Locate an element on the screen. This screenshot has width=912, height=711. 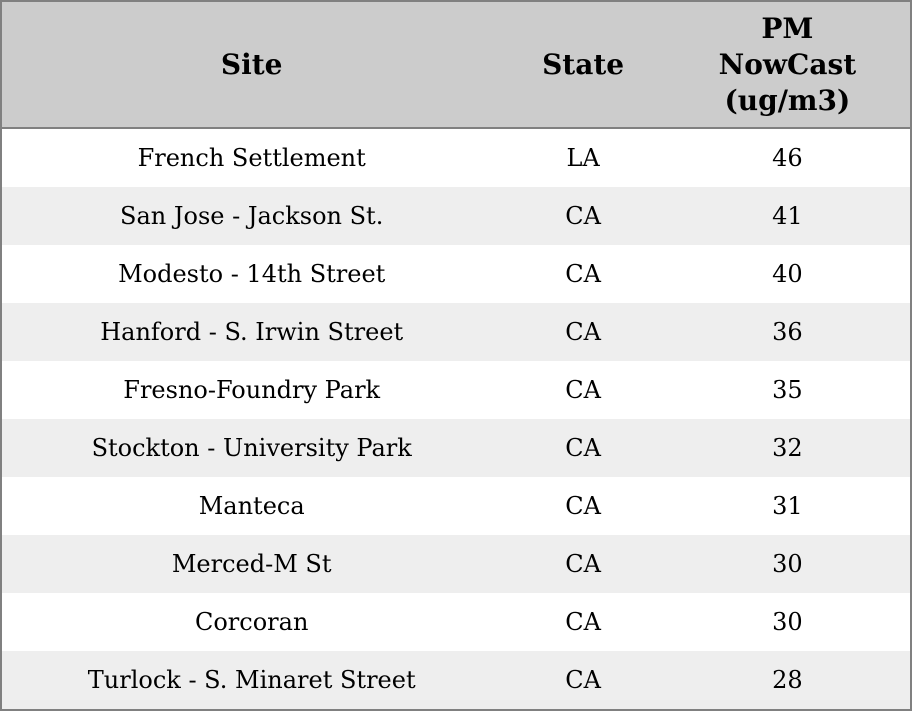
table-row: Corcoran CA 30 is located at coordinates (456, 622).